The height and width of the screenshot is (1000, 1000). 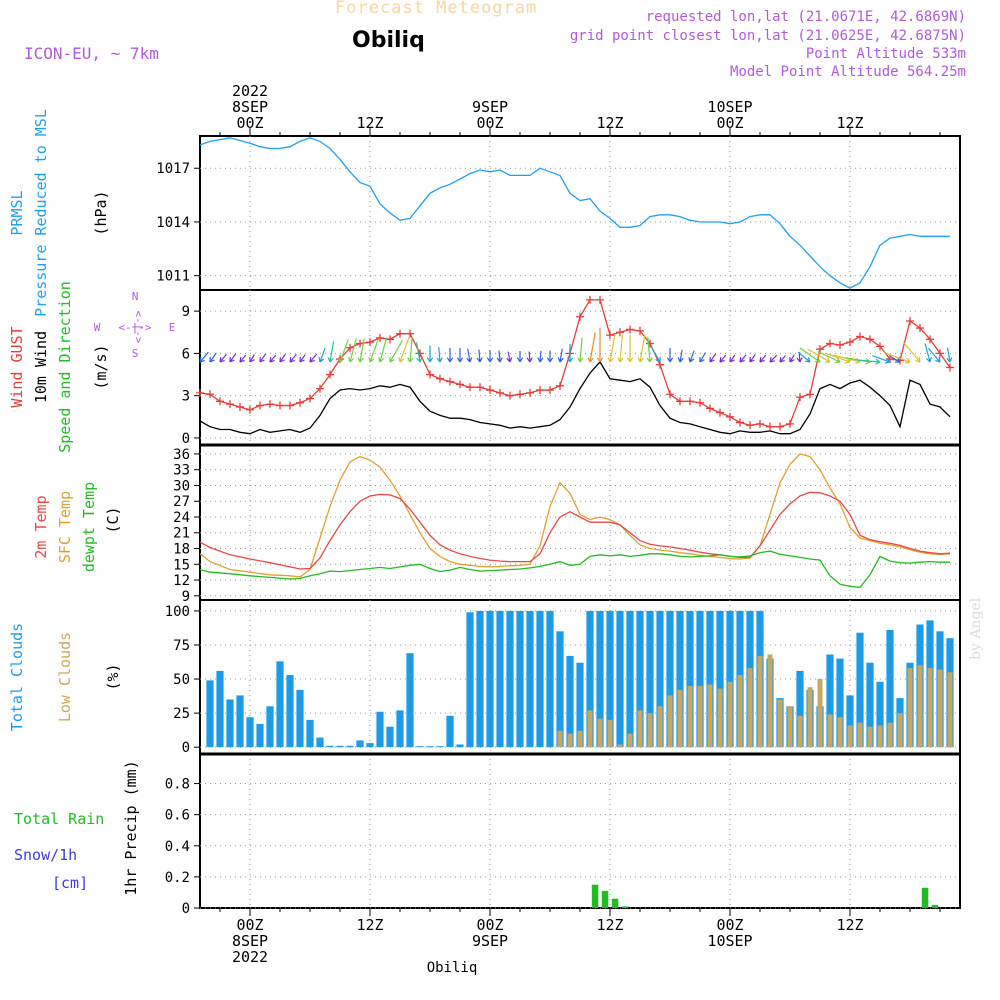 I want to click on axis-unit-percent: (%), so click(x=113, y=676).